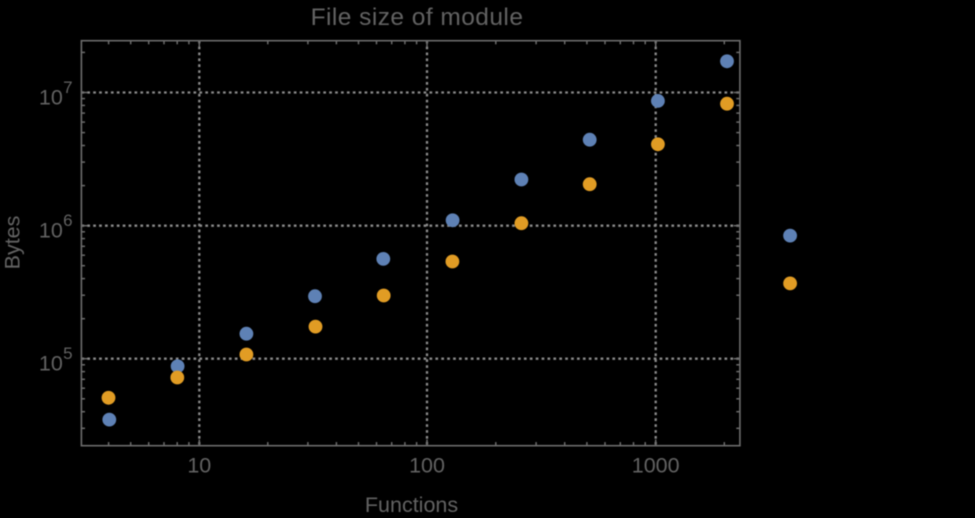 The height and width of the screenshot is (518, 975). What do you see at coordinates (67, 220) in the screenshot?
I see `svg-text: 6` at bounding box center [67, 220].